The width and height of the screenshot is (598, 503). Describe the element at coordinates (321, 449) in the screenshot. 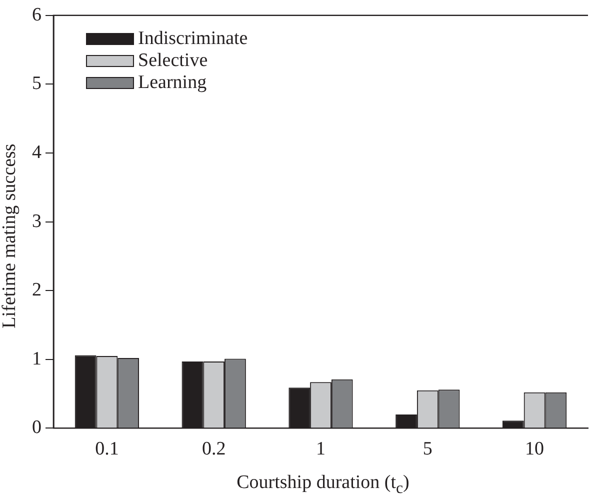

I see `x-tick-label: 1` at that location.